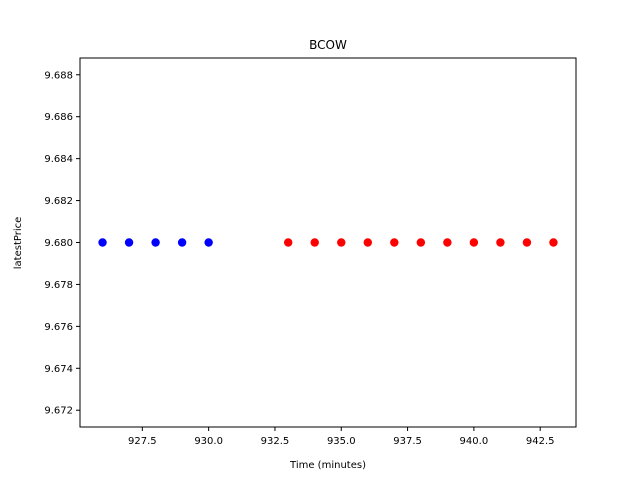 The image size is (640, 480). What do you see at coordinates (18, 243) in the screenshot?
I see `y-axis-label: latestPrice` at bounding box center [18, 243].